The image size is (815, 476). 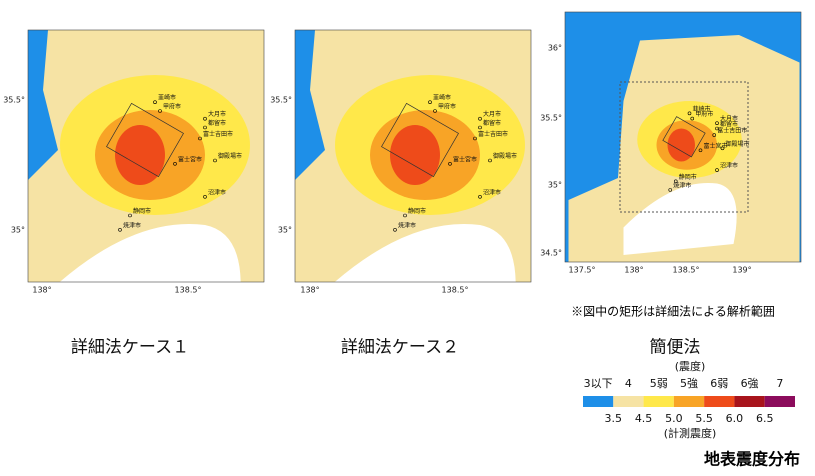 What do you see at coordinates (551, 118) in the screenshot?
I see `lat-label: 35.5°` at bounding box center [551, 118].